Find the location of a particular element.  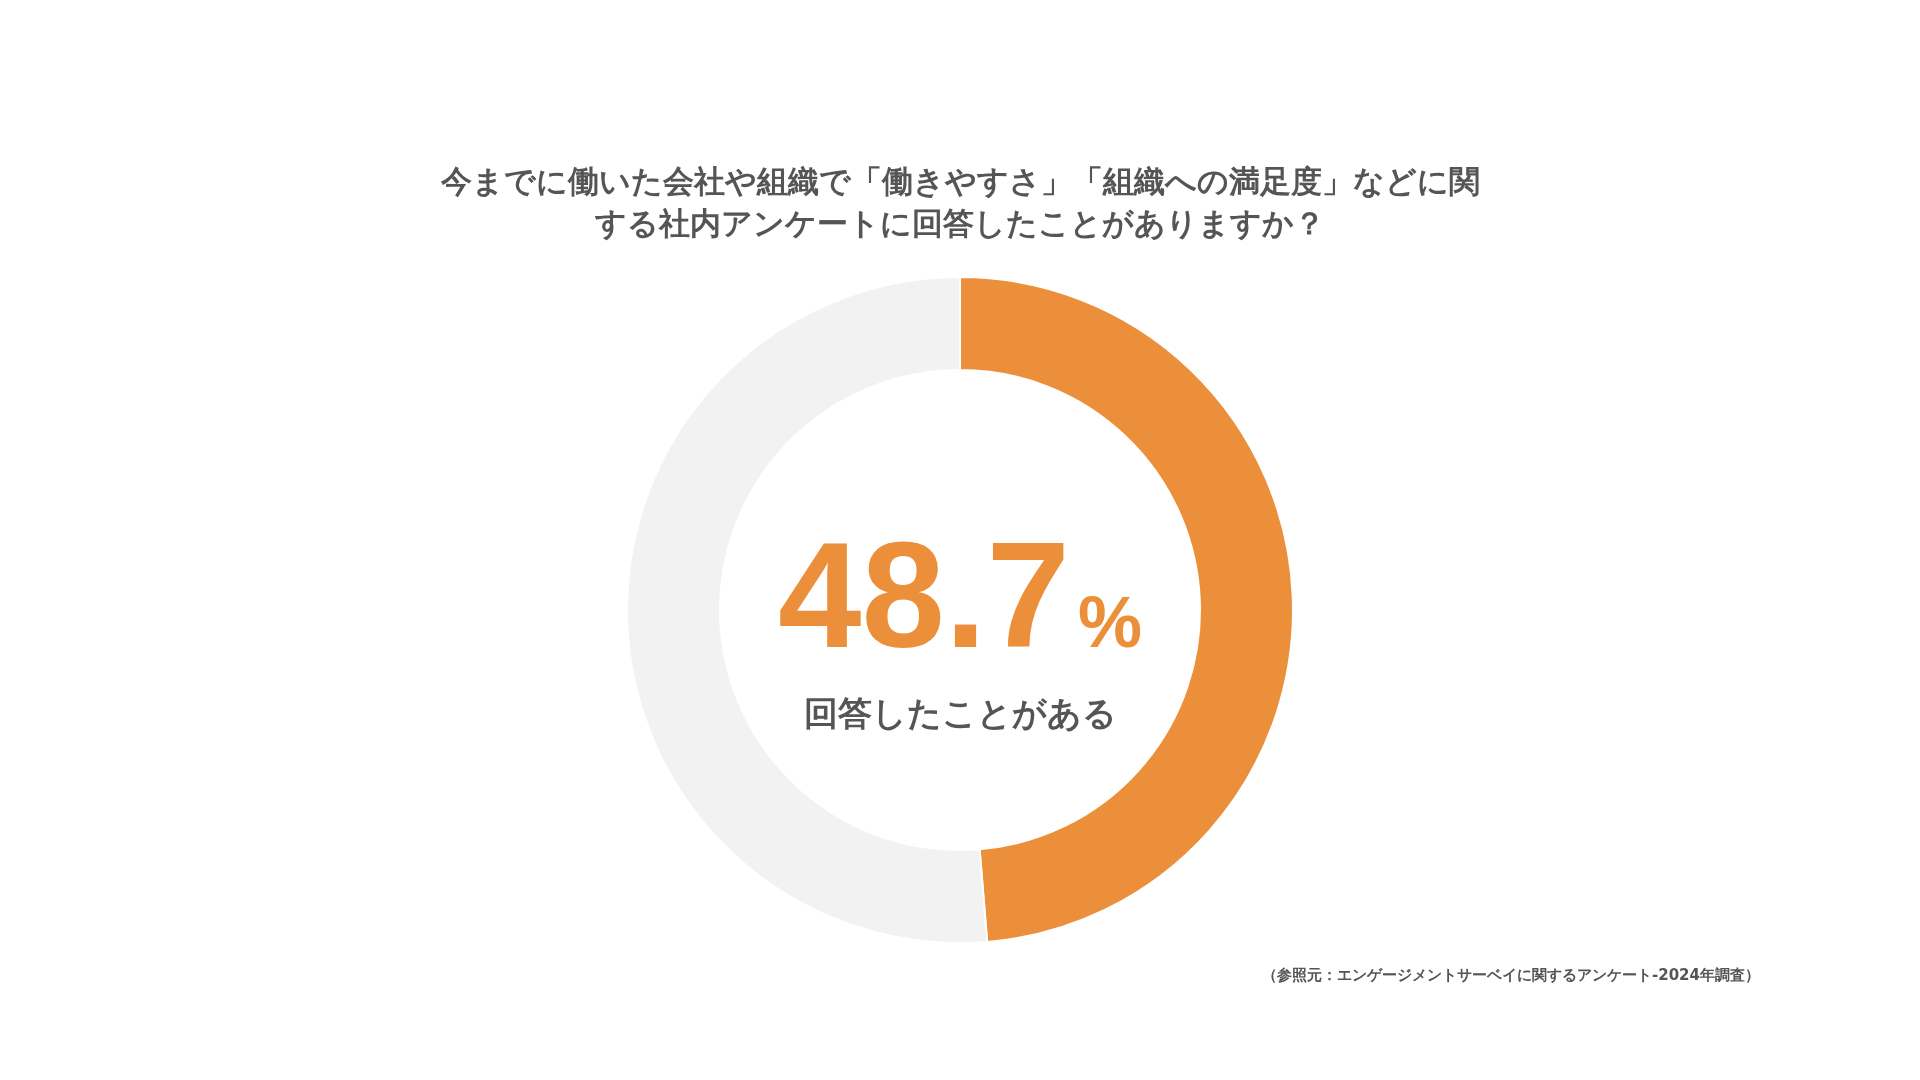

text: （参照元：エンゲージメントサーベイに関するアンケート-2024年調査） is located at coordinates (1511, 975).